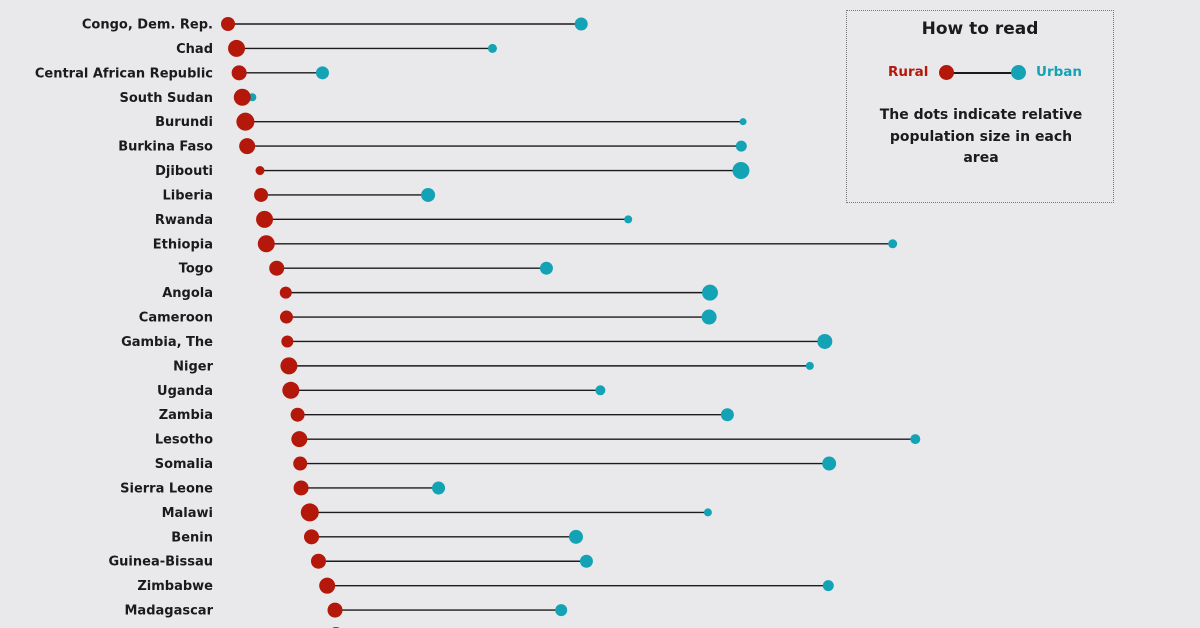 This screenshot has width=1200, height=628. I want to click on country-label: Liberia, so click(187, 195).